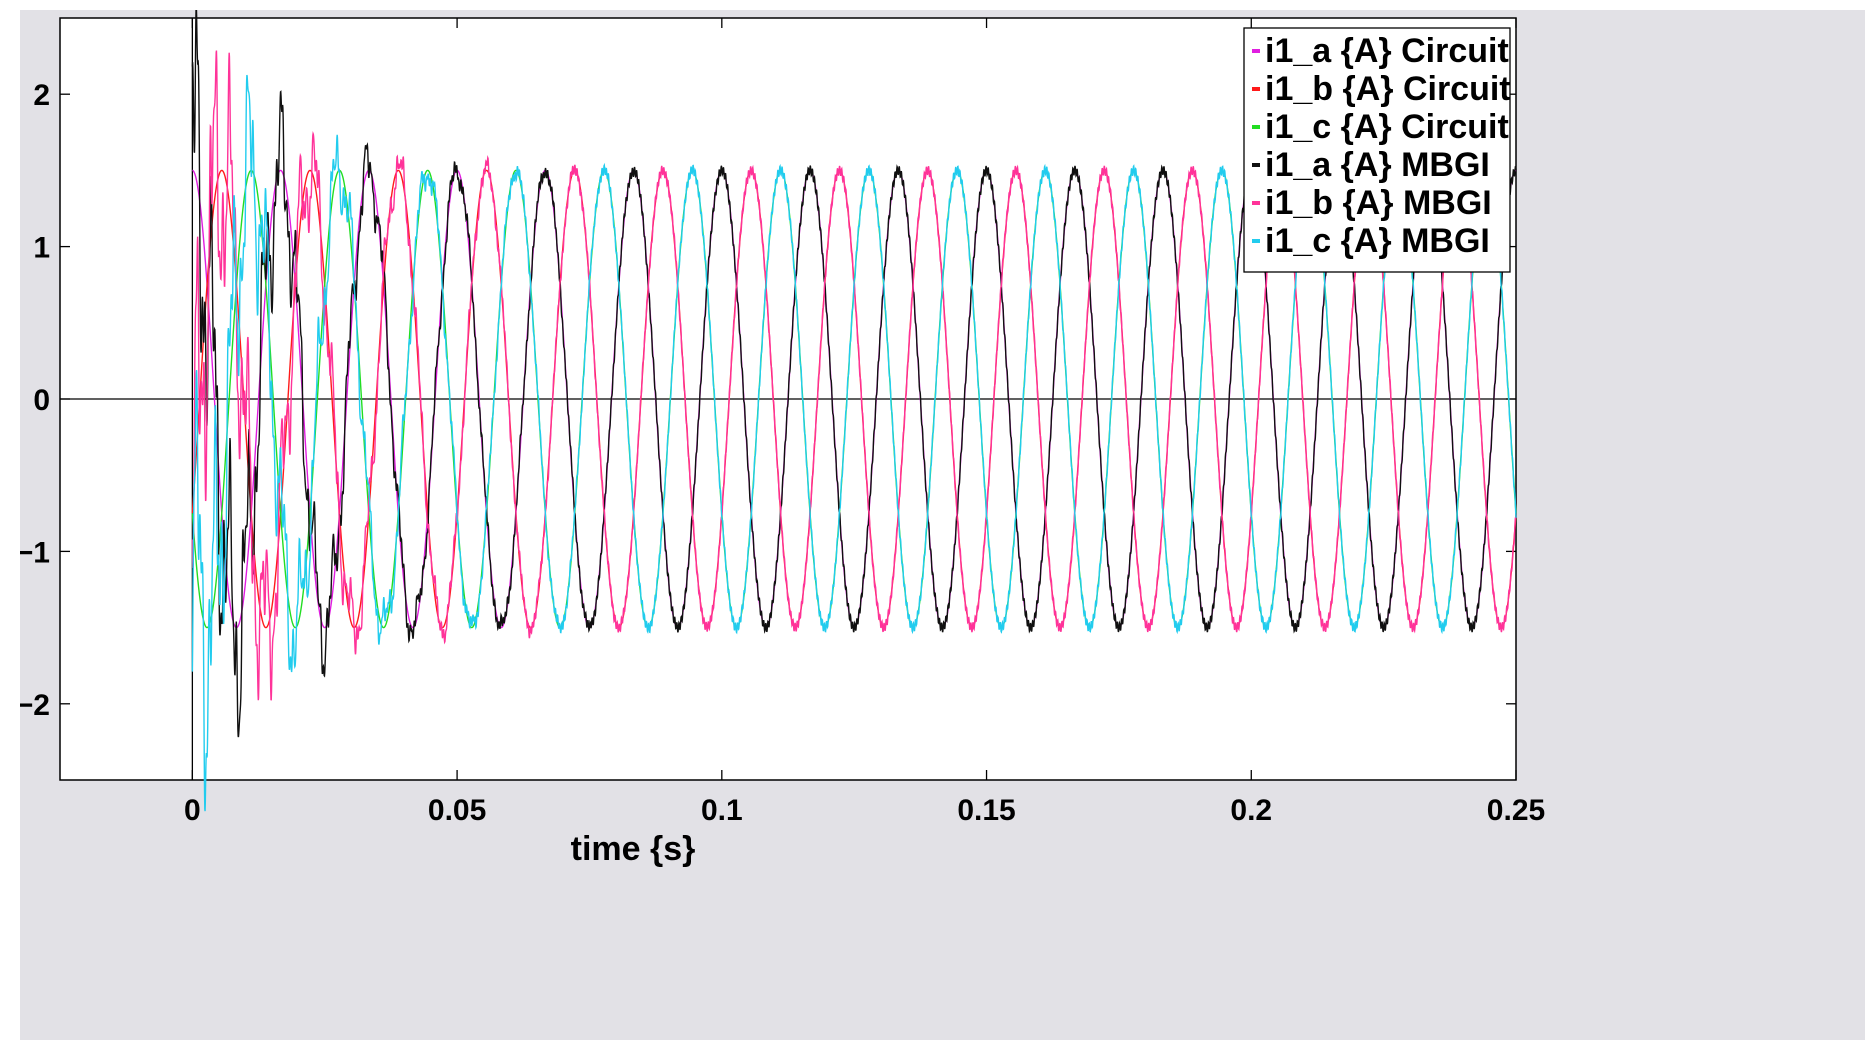 Image resolution: width=1865 pixels, height=1050 pixels. Describe the element at coordinates (1377, 241) in the screenshot. I see `legend-entry: i1_c {A} MBGI` at that location.